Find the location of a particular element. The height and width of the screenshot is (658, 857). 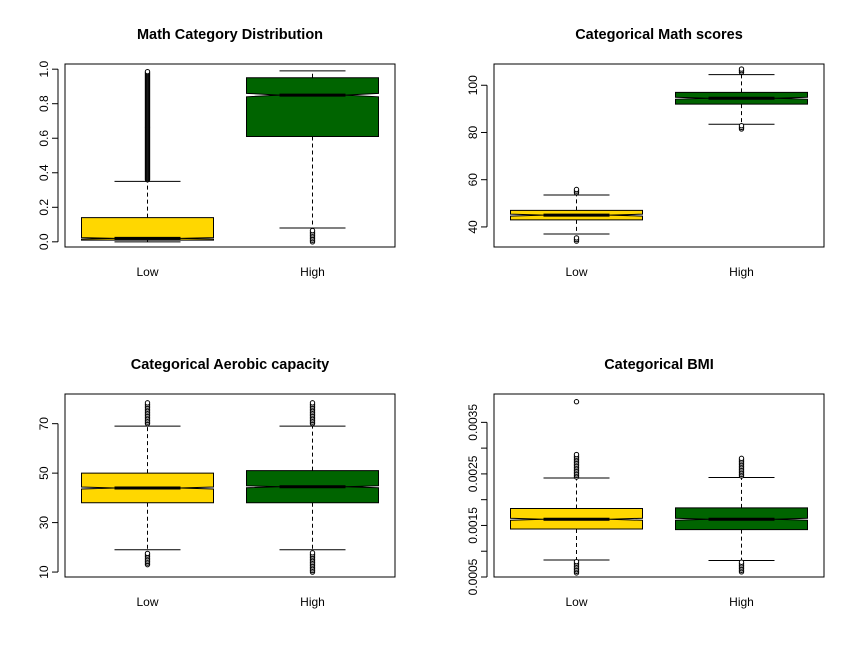

chart-title: Math Category Distribution is located at coordinates (230, 35).